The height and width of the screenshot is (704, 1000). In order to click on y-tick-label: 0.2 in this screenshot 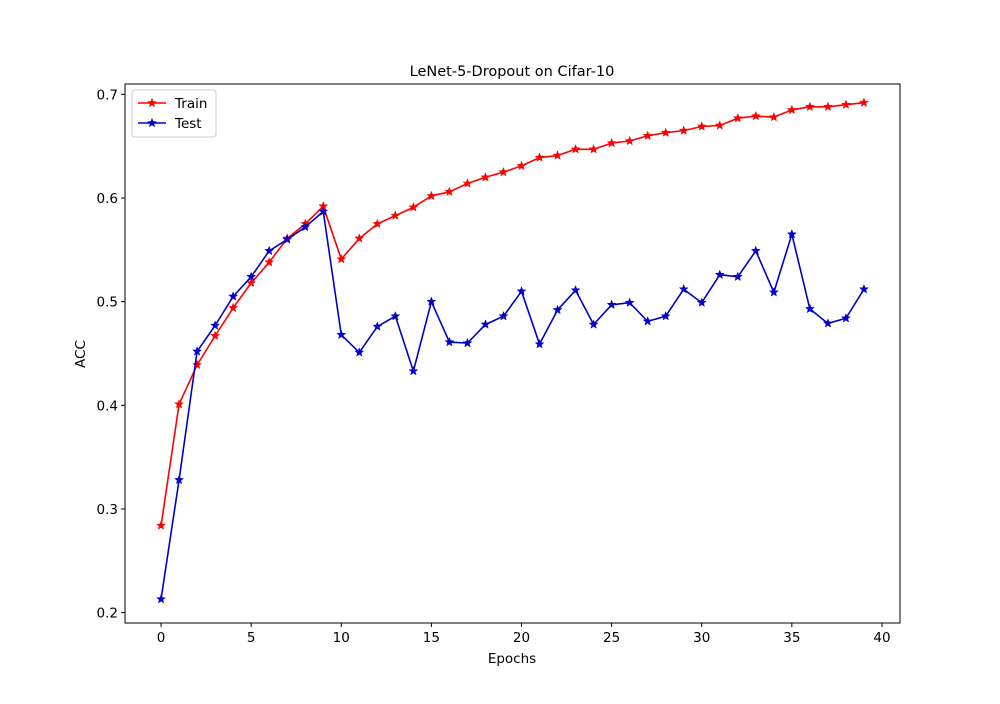, I will do `click(107, 614)`.